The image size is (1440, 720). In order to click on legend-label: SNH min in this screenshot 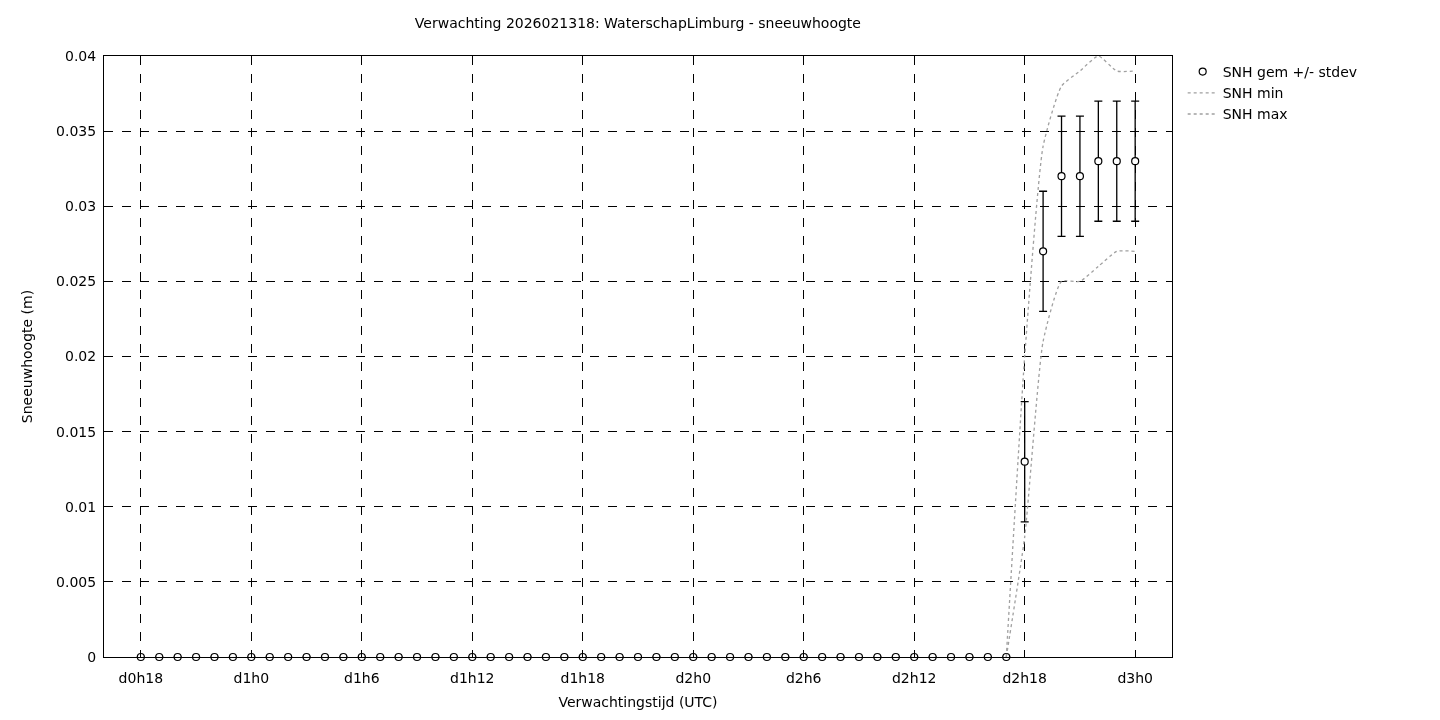, I will do `click(1253, 93)`.